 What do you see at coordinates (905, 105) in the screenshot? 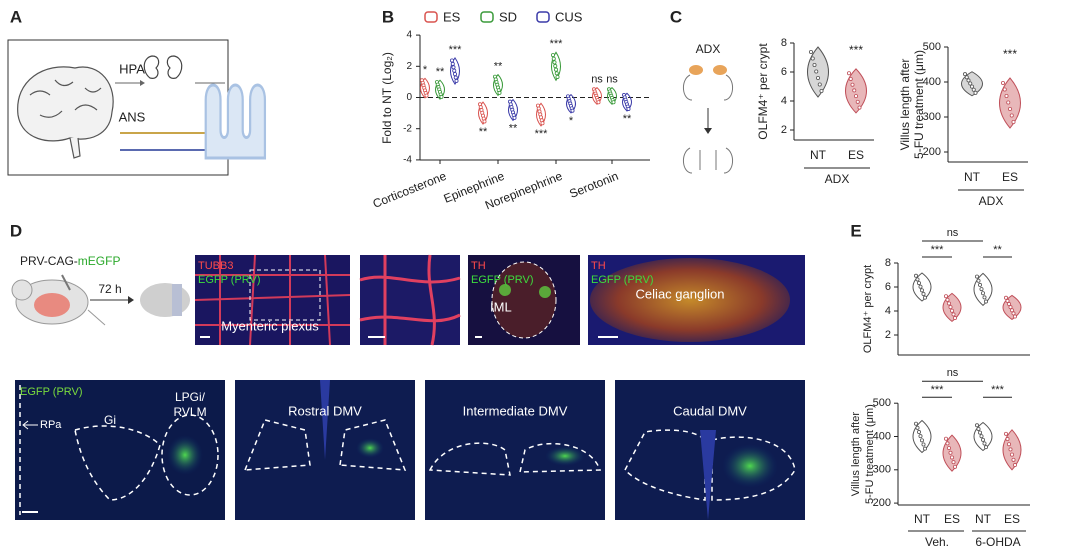
I see `y-axis-label: Villus length after` at bounding box center [905, 105].